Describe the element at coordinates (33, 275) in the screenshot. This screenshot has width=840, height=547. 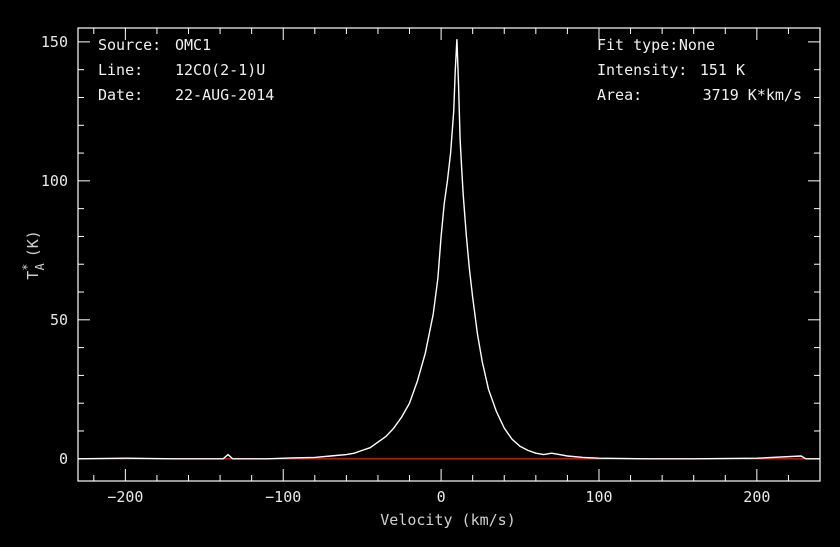
I see `y-axis-label-main: T` at that location.